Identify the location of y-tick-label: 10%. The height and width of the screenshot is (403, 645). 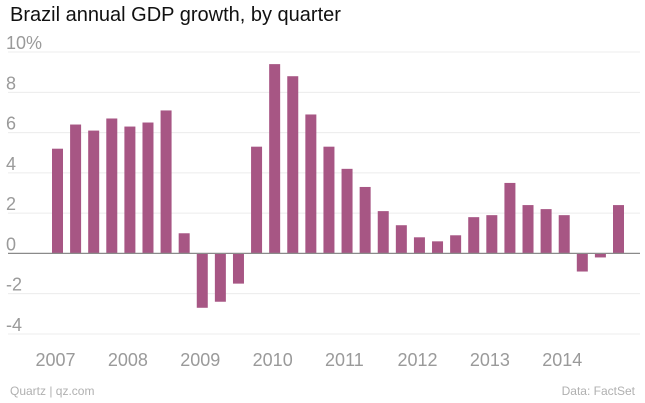
(24, 43).